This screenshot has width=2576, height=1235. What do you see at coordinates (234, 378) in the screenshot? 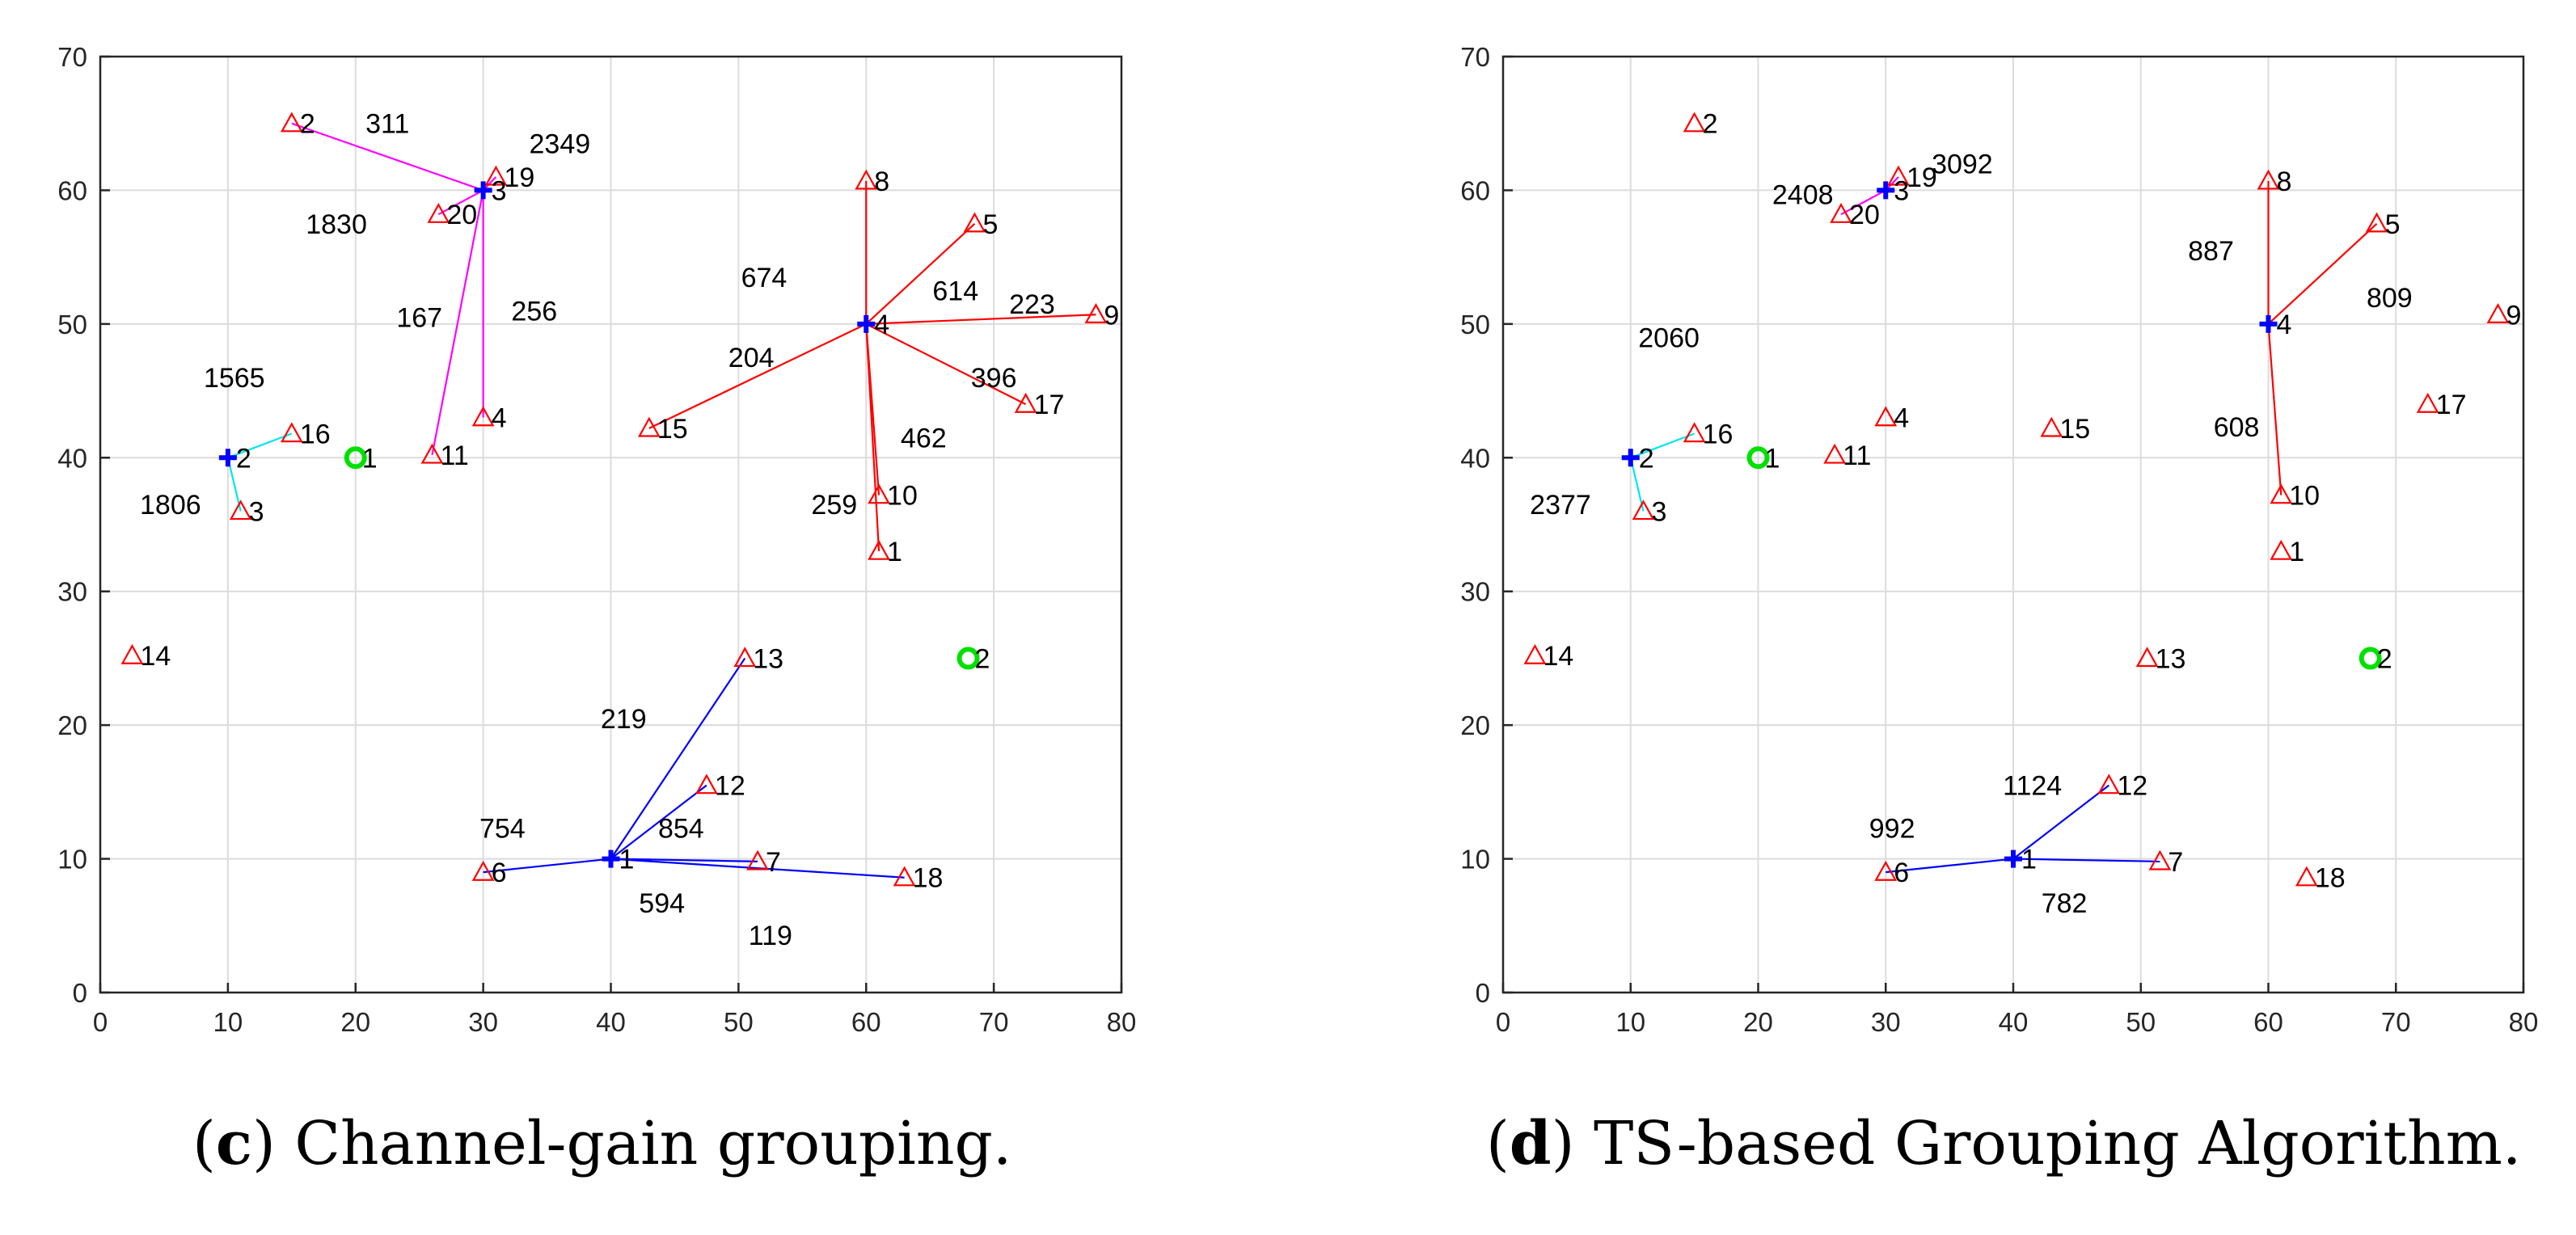
I see `value-annotation: 1565` at bounding box center [234, 378].